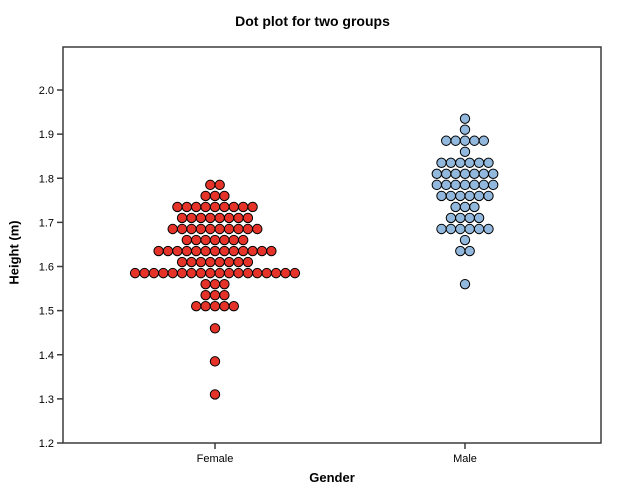  What do you see at coordinates (14, 252) in the screenshot?
I see `y-axis-title: Height (m)` at bounding box center [14, 252].